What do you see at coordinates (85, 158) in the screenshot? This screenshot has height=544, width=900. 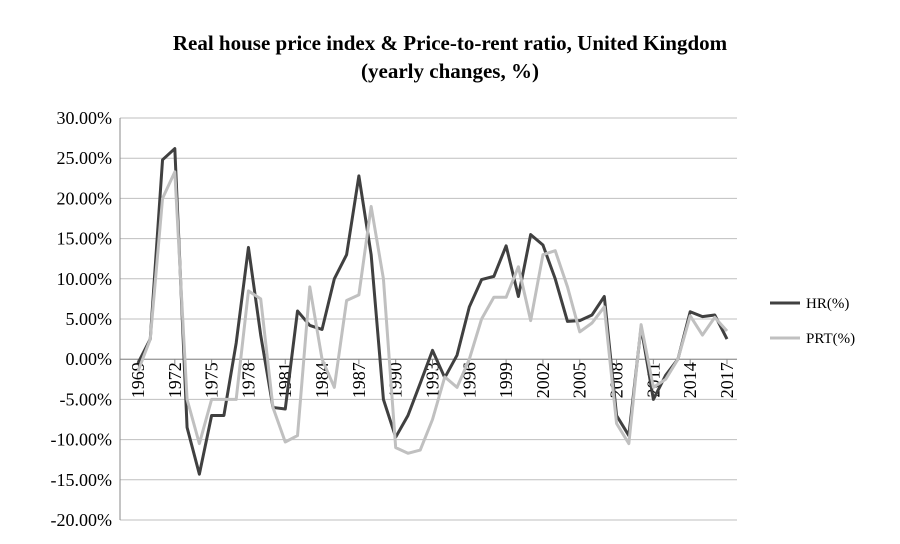 I see `y-tick-label: 25.00%` at bounding box center [85, 158].